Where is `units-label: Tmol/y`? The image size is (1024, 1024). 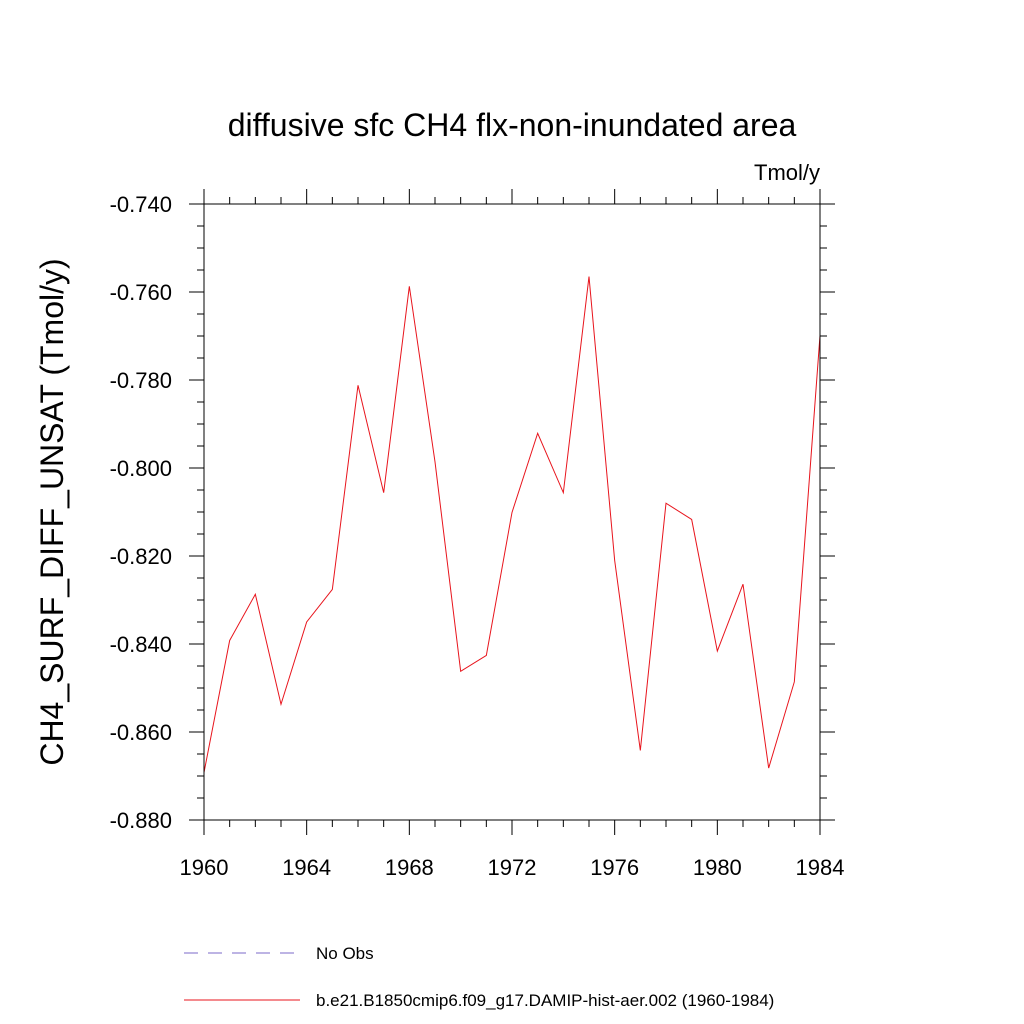
units-label: Tmol/y is located at coordinates (787, 172).